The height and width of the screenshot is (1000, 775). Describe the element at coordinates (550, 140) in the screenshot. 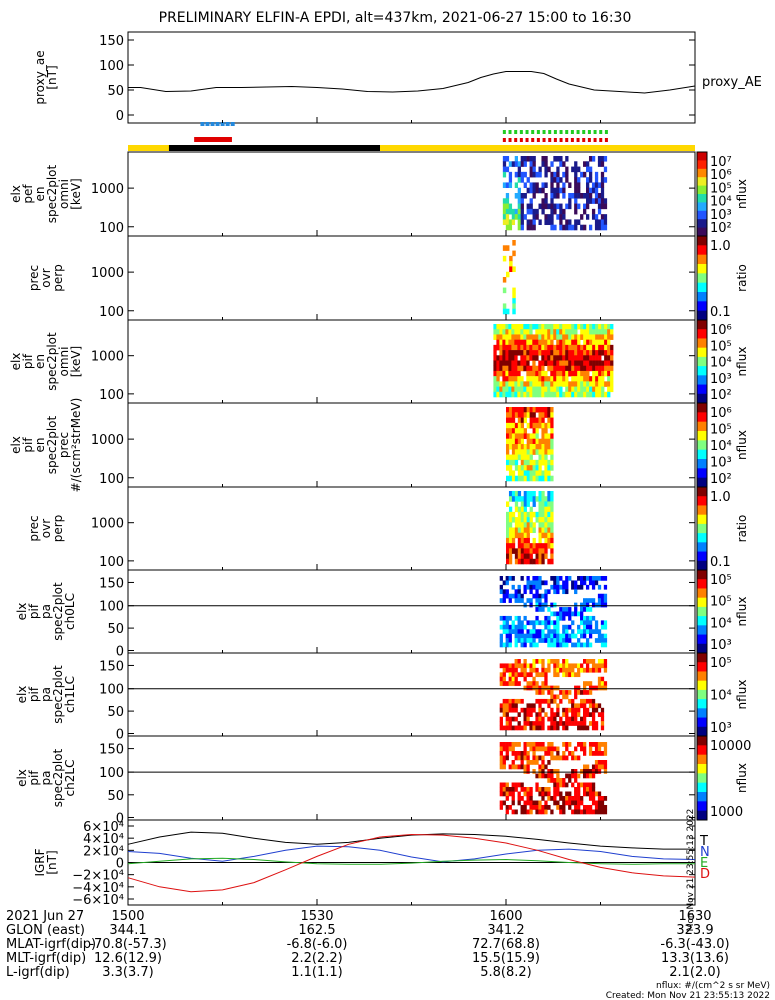

I see `status-dash-red` at that location.